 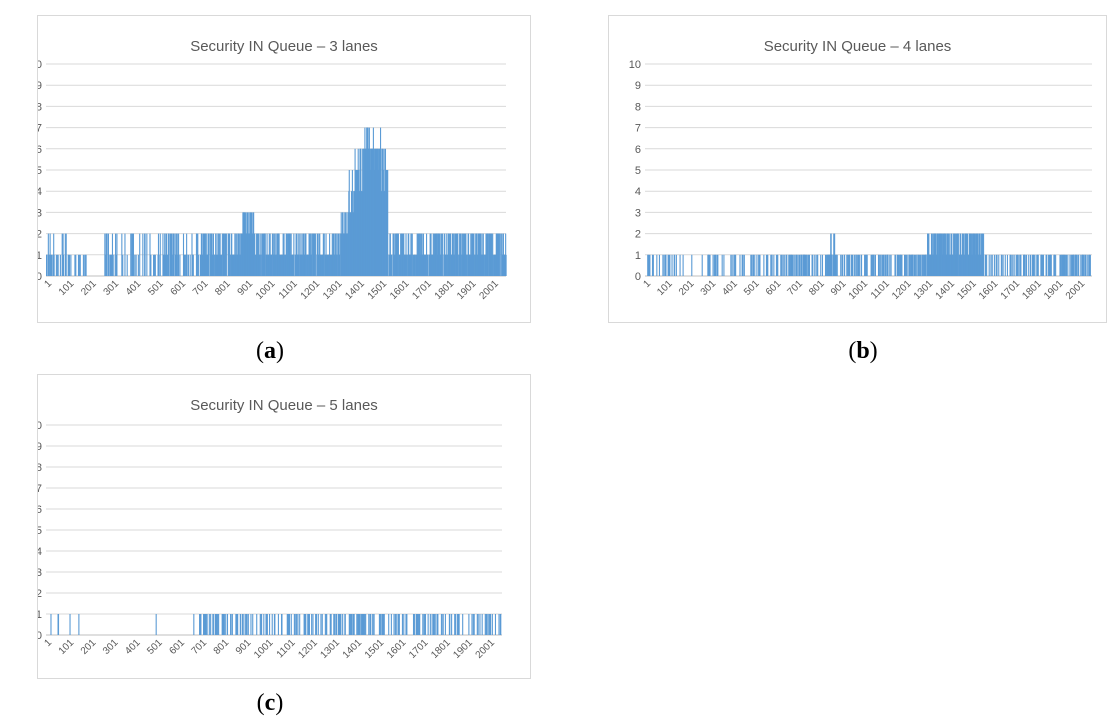 I want to click on x-tick-label: 1001, so click(x=266, y=290).